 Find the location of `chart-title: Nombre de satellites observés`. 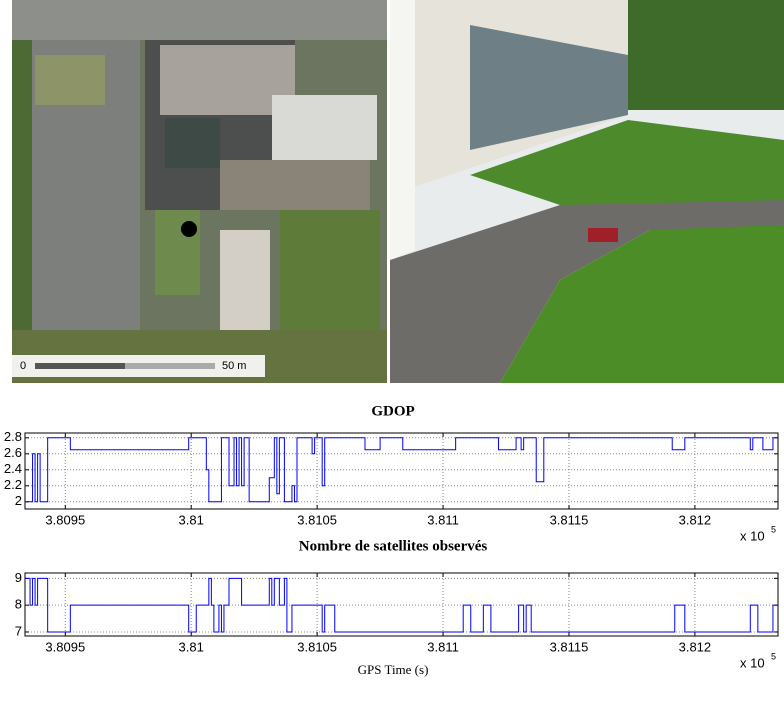

chart-title: Nombre de satellites observés is located at coordinates (393, 546).